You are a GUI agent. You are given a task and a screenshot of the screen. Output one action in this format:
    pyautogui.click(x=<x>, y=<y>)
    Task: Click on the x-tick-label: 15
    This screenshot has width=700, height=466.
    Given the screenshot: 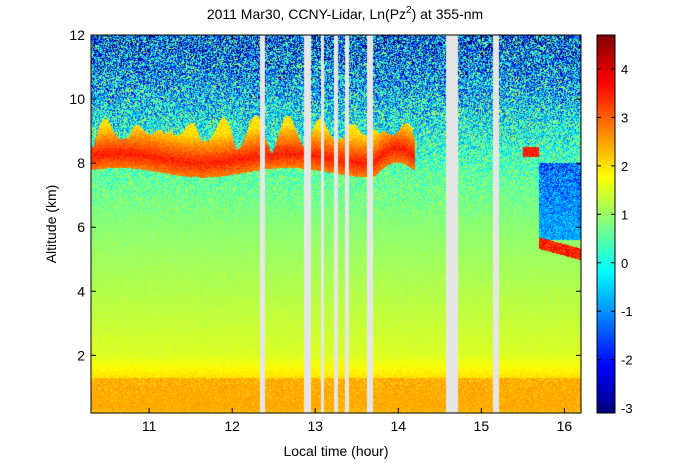 What is the action you would take?
    pyautogui.click(x=482, y=426)
    